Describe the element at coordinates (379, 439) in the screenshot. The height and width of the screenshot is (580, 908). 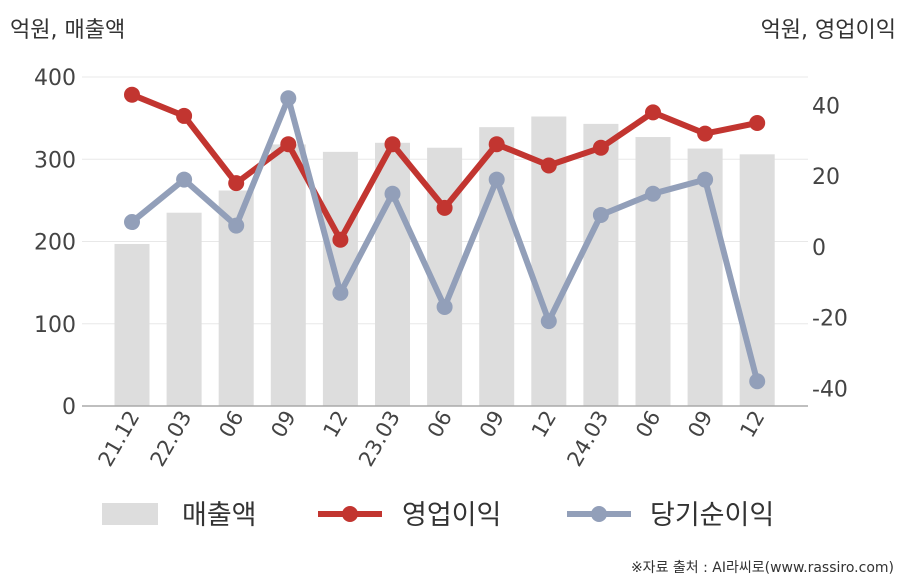
I see `x-tick-label: 23.03` at that location.